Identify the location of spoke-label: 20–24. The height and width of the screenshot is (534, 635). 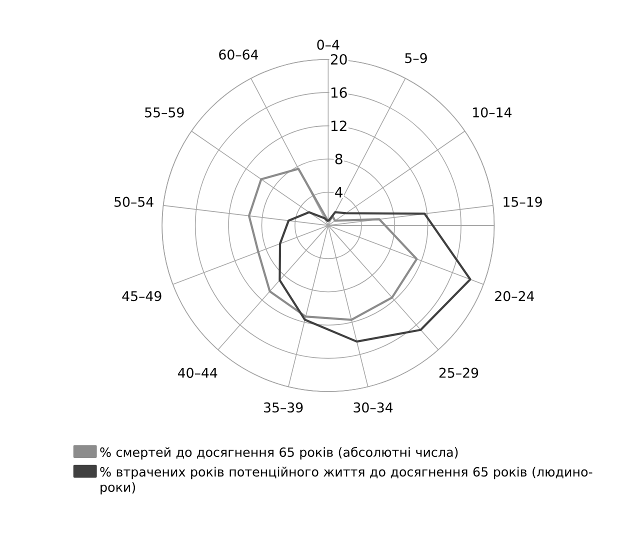
(514, 296).